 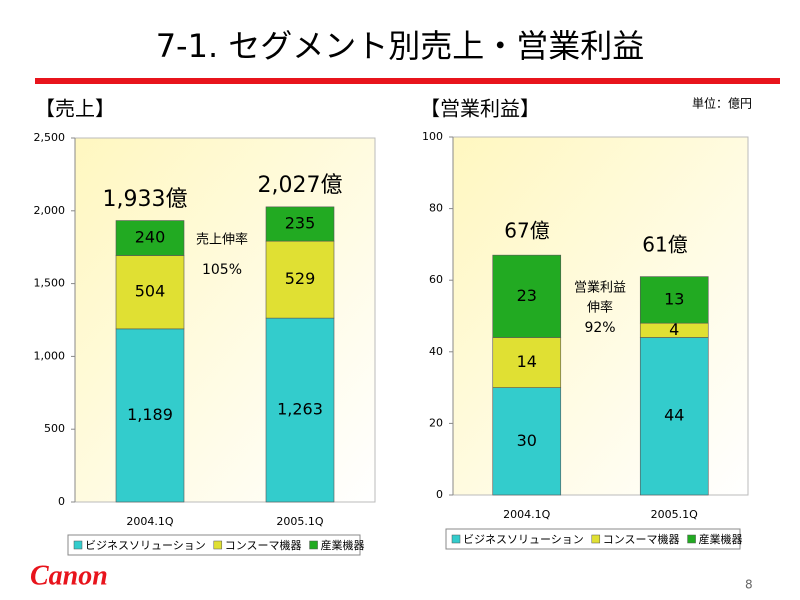 I want to click on data-label: 13, so click(x=674, y=298).